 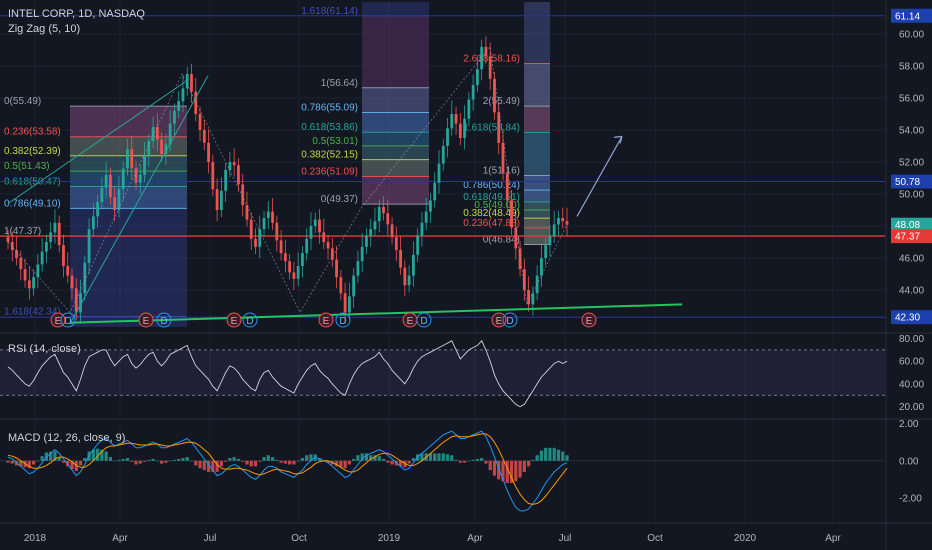 What do you see at coordinates (491, 197) in the screenshot?
I see `fib-level-label: 0.618(49.51)` at bounding box center [491, 197].